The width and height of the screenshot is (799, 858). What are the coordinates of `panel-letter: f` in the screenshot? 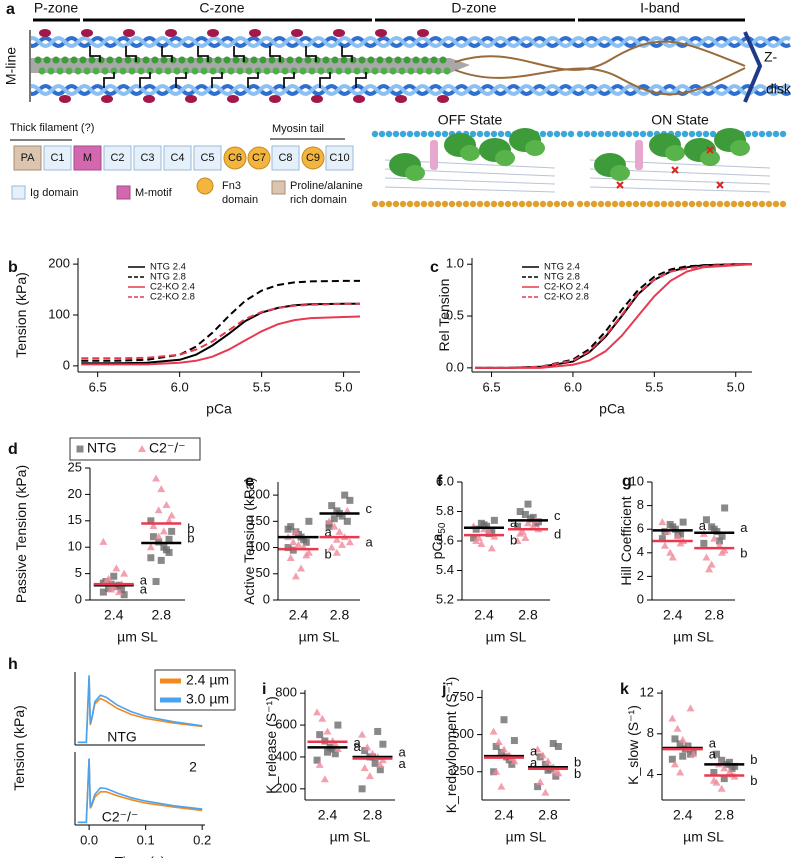 It's located at (440, 481).